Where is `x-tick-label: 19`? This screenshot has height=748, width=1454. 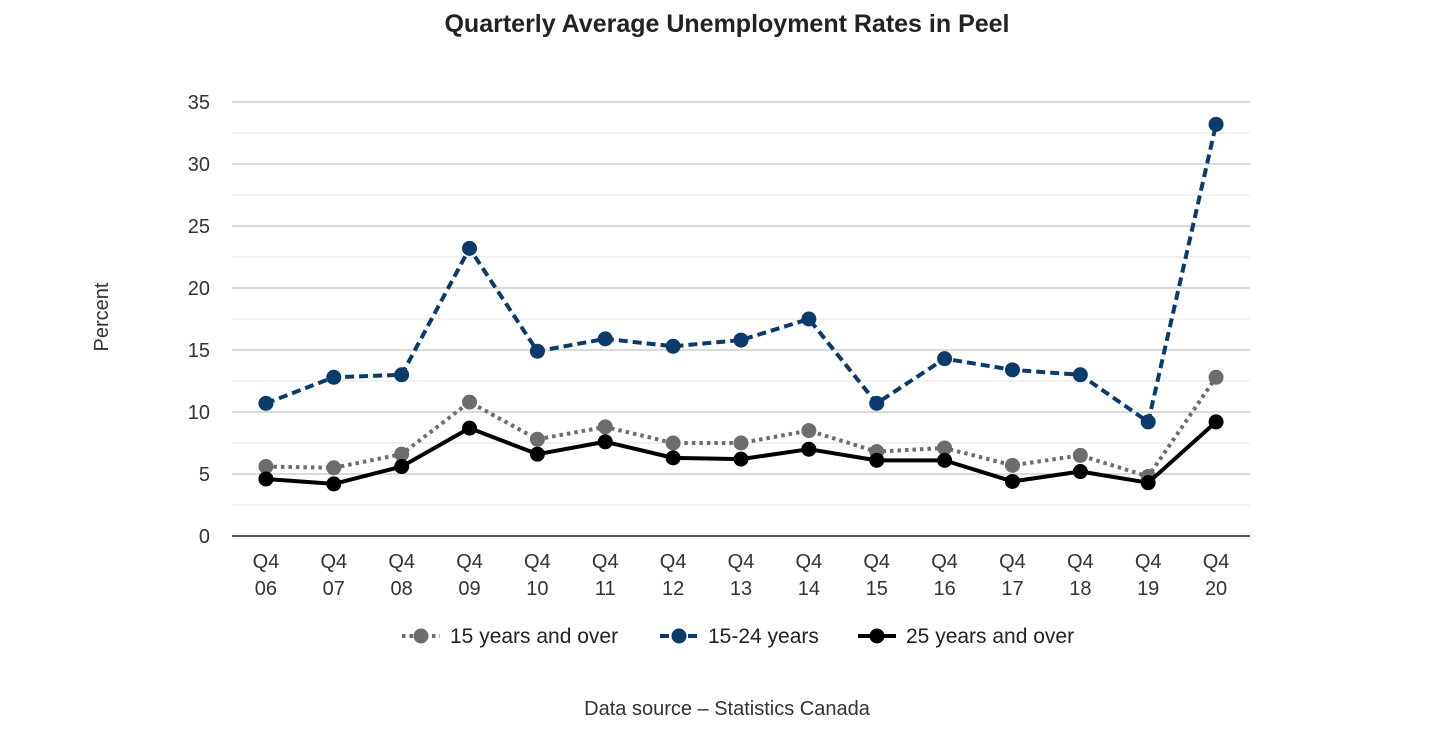 x-tick-label: 19 is located at coordinates (1148, 589).